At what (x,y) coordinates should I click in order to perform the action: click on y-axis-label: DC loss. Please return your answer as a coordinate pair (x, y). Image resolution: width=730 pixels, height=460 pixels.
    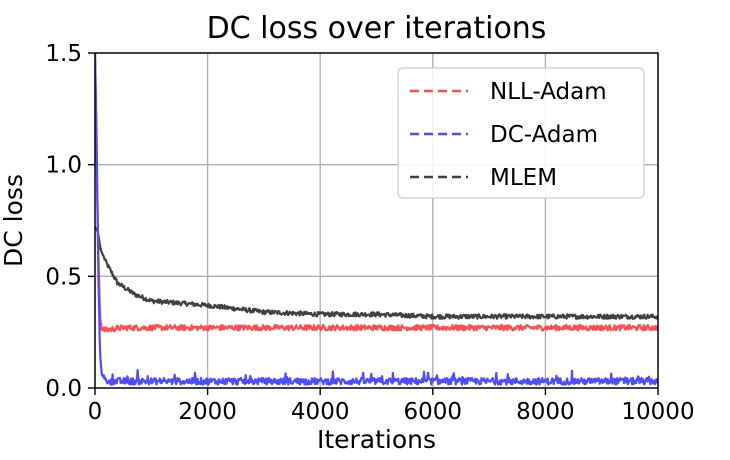
    Looking at the image, I should click on (14, 220).